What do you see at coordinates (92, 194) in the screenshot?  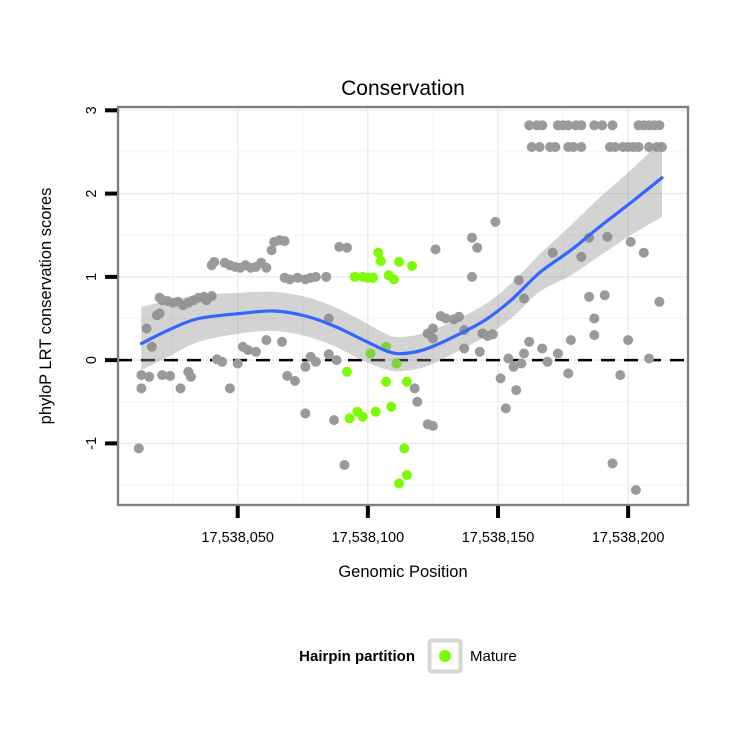 I see `y-tick-label: 2` at bounding box center [92, 194].